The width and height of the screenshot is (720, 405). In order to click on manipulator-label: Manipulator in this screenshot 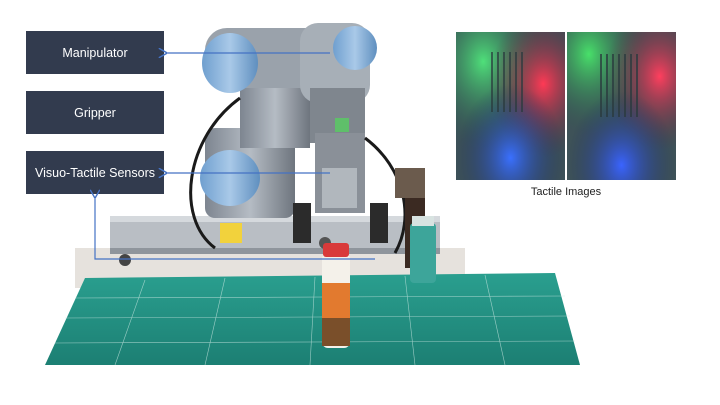, I will do `click(95, 52)`.